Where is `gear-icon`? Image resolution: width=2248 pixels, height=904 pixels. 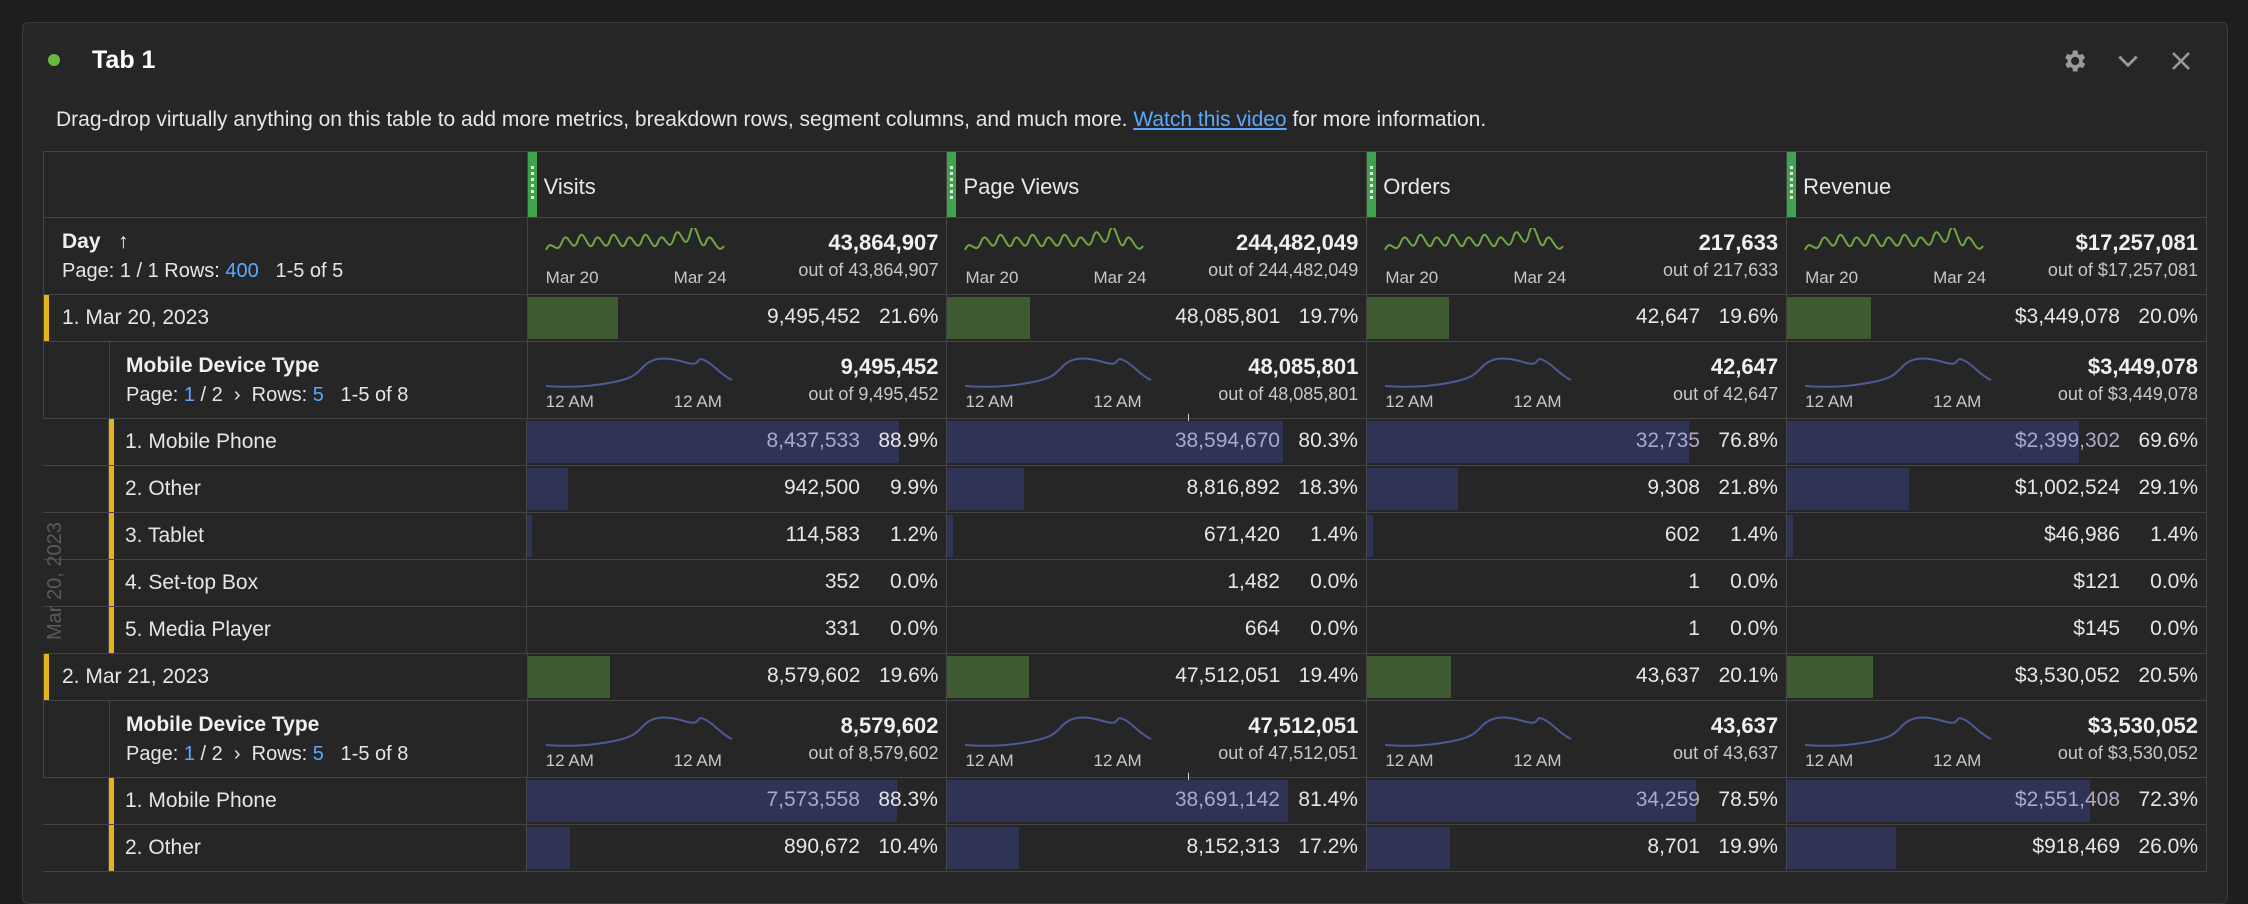
gear-icon is located at coordinates (2074, 61).